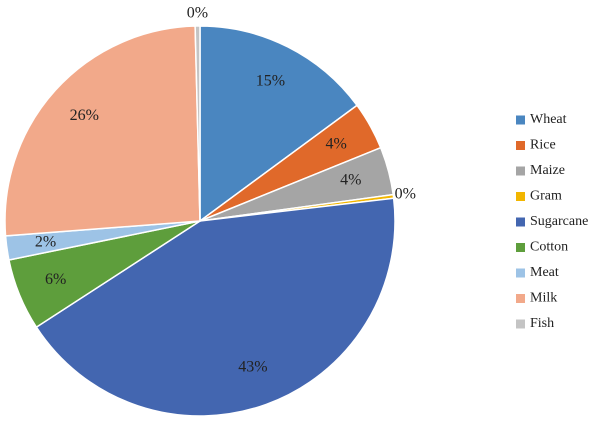  Describe the element at coordinates (544, 272) in the screenshot. I see `legend-label: Meat` at that location.